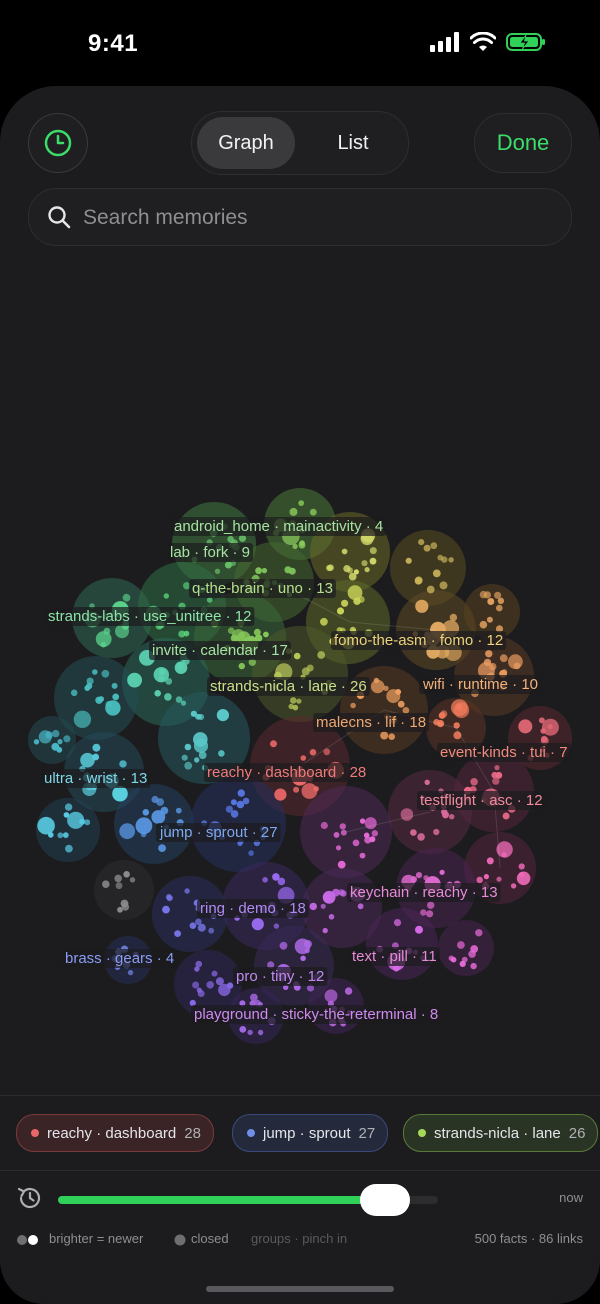 The height and width of the screenshot is (1304, 600). Describe the element at coordinates (371, 722) in the screenshot. I see `cluster-label: malecns · lif · 18` at that location.